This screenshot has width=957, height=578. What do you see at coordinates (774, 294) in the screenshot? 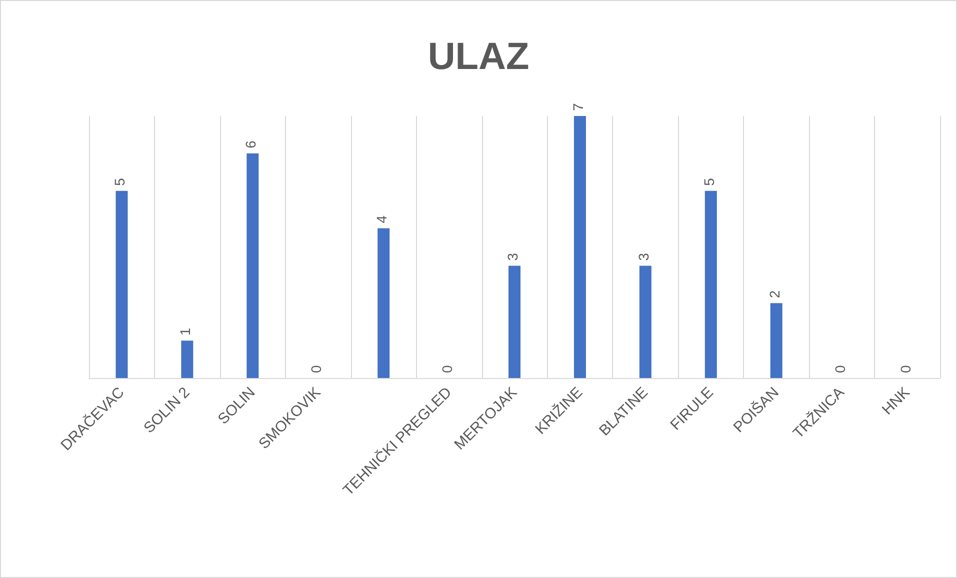
I see `data-label: 2` at bounding box center [774, 294].